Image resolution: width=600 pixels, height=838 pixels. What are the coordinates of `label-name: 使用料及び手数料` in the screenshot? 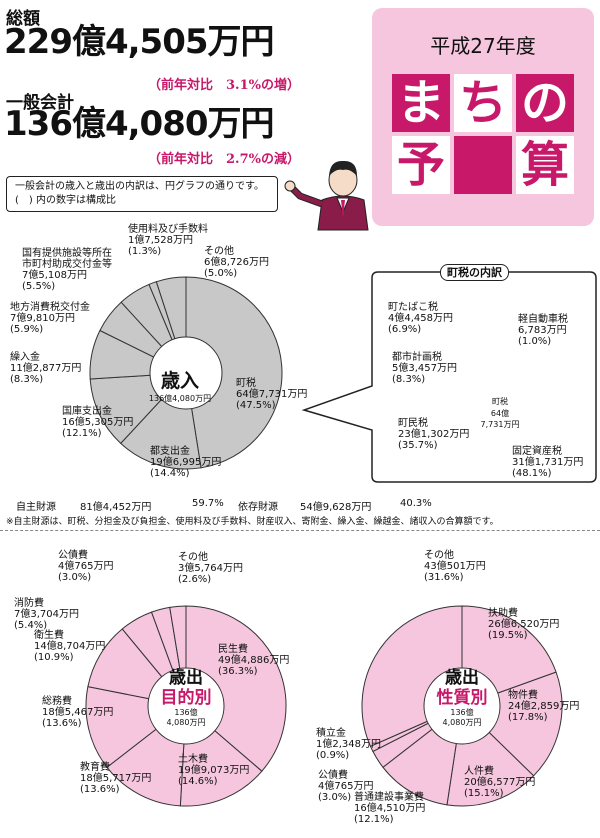 It's located at (168, 229).